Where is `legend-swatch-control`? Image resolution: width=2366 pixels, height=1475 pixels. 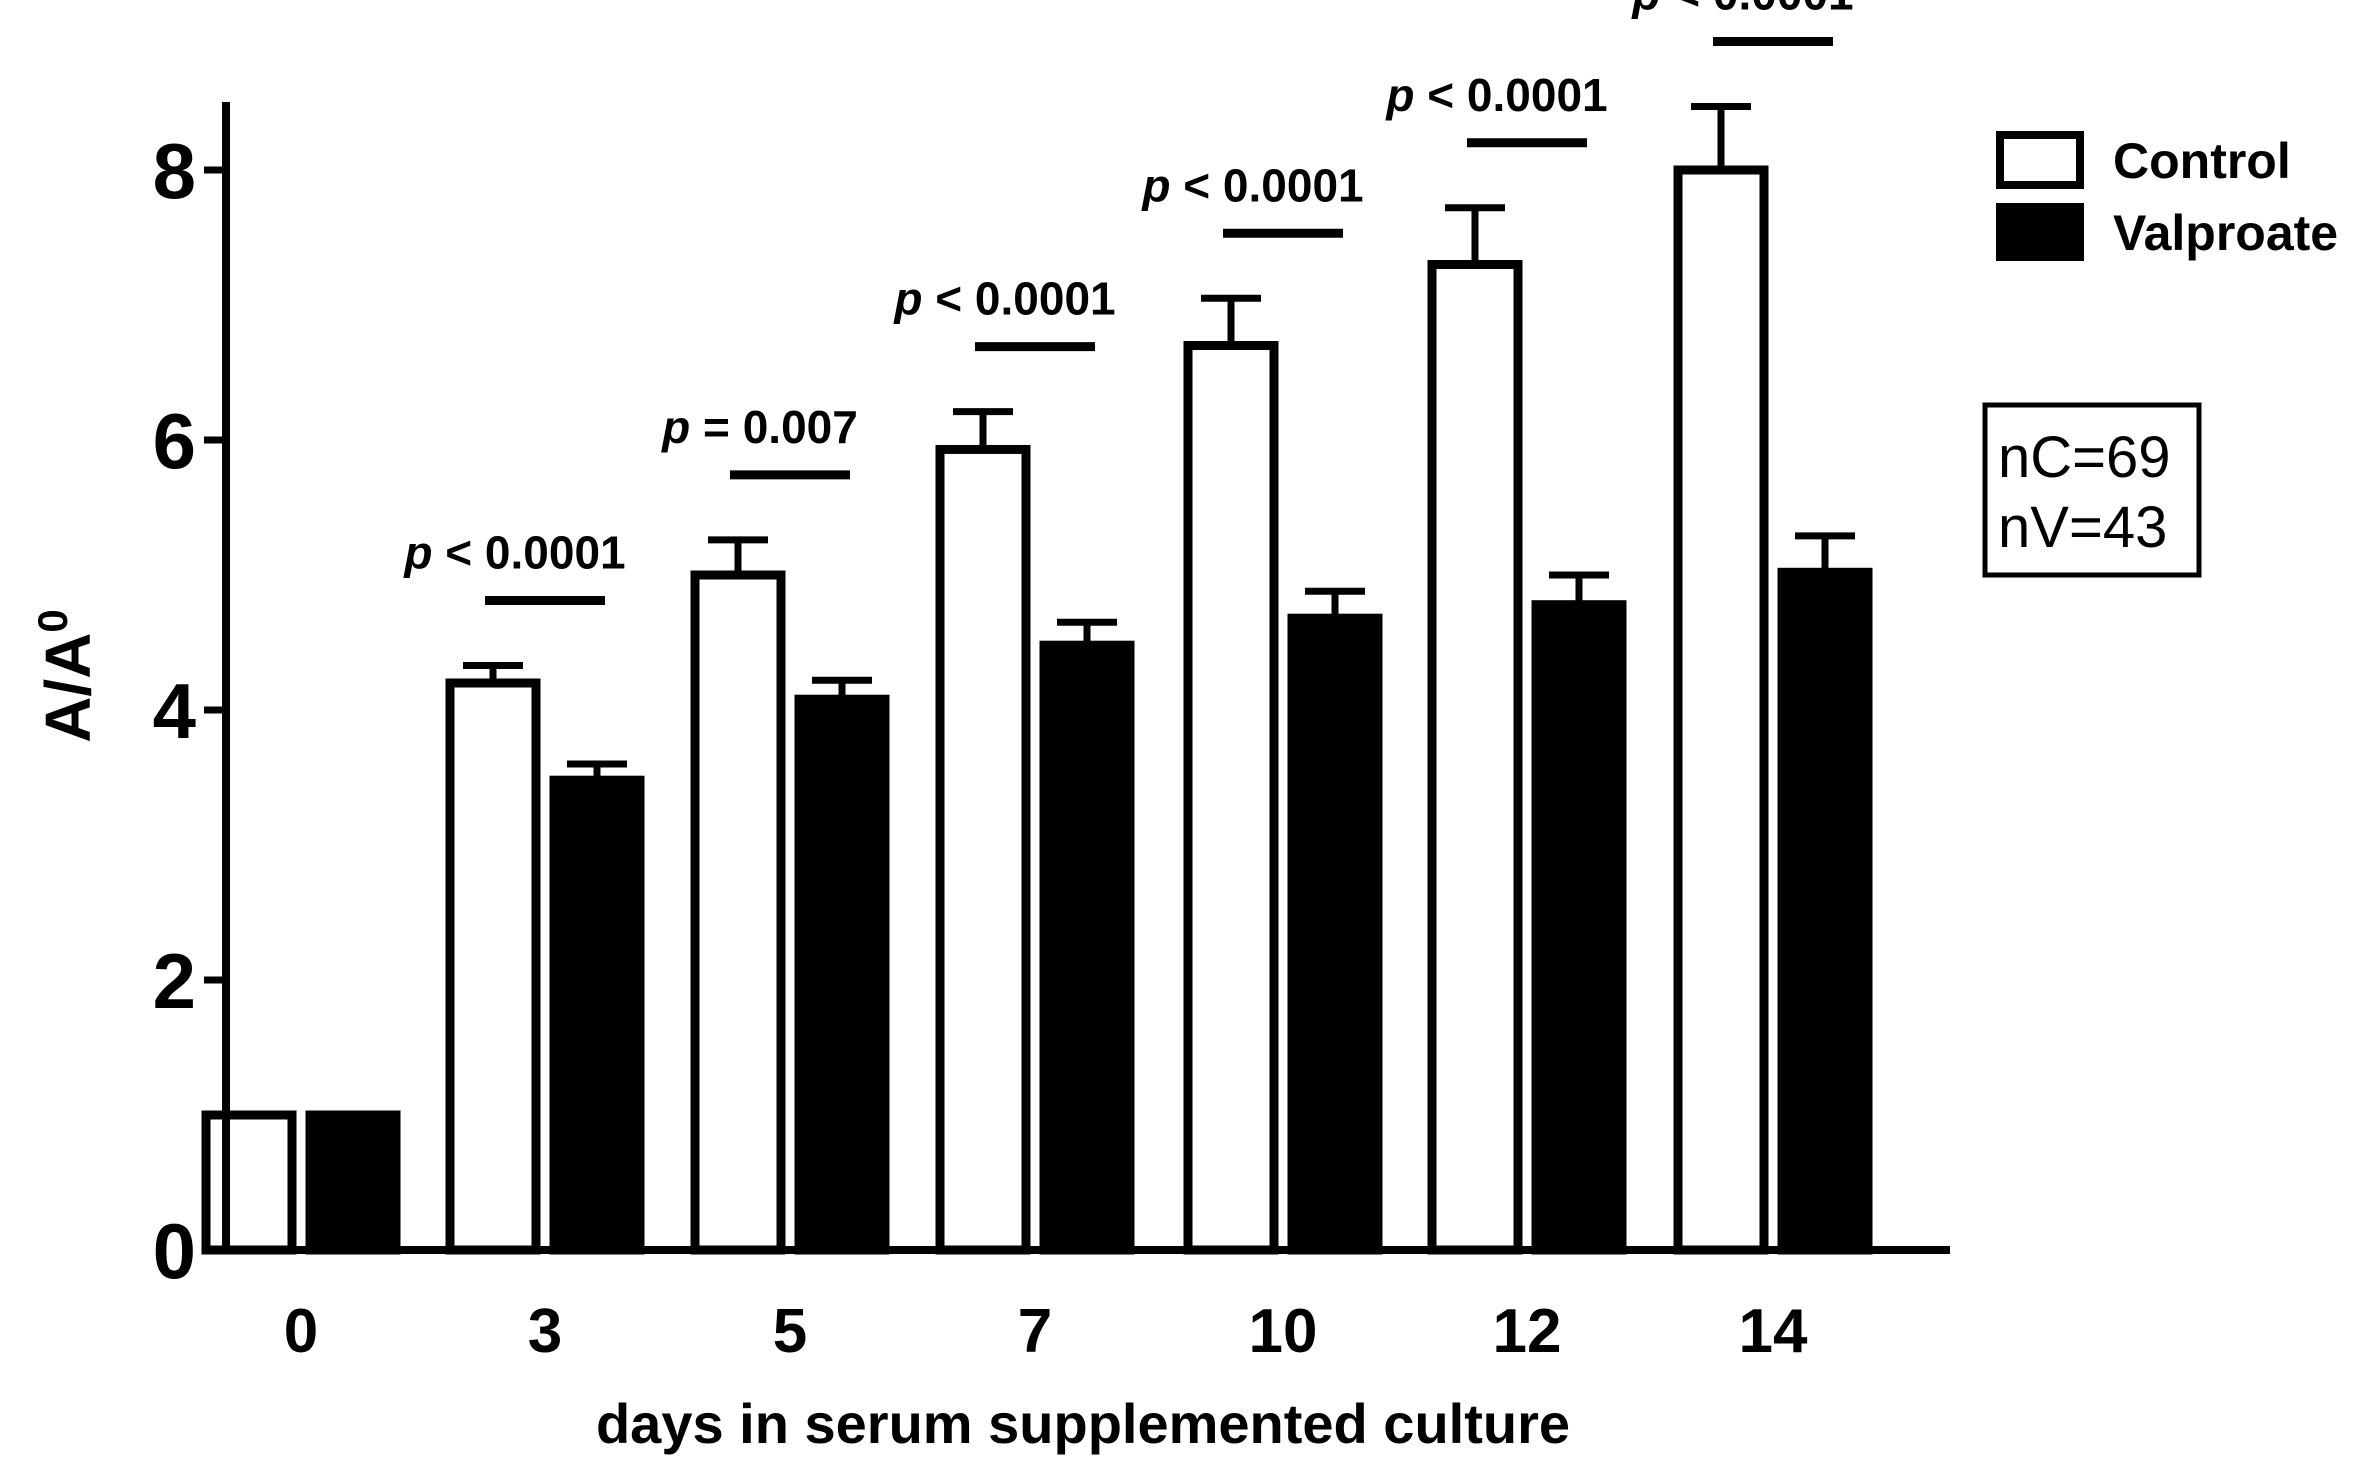
legend-swatch-control is located at coordinates (2040, 160).